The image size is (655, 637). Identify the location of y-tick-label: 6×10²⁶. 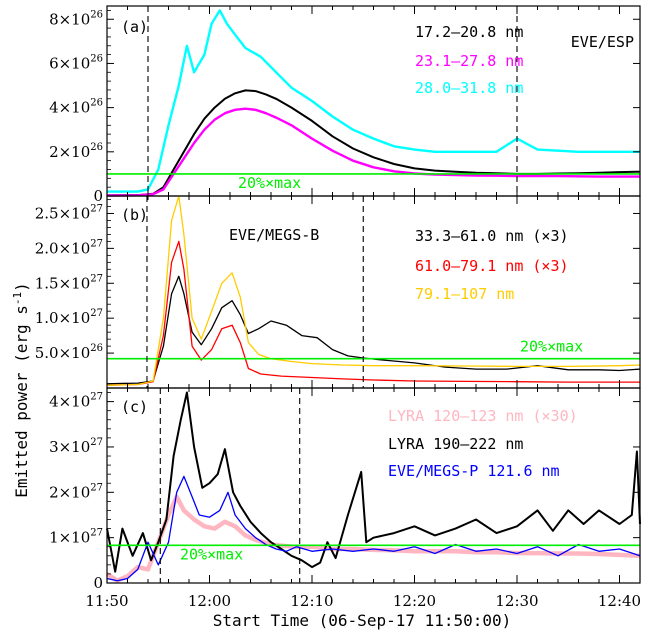
(76, 62).